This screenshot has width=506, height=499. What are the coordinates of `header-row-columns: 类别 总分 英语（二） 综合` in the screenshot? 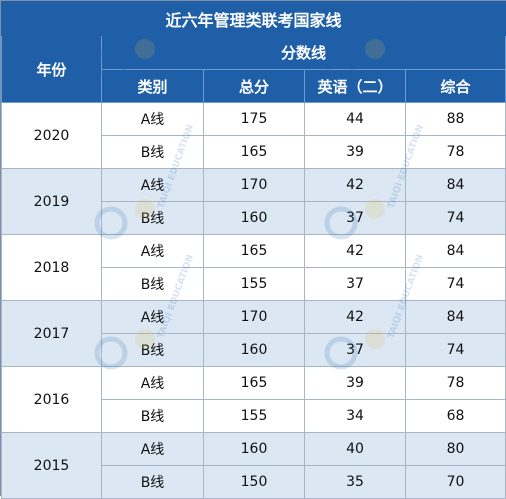 It's located at (254, 86).